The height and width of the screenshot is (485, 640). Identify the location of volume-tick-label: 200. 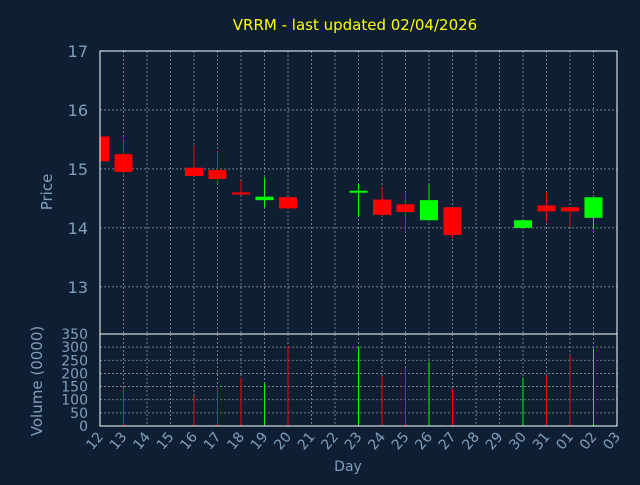
(74, 374).